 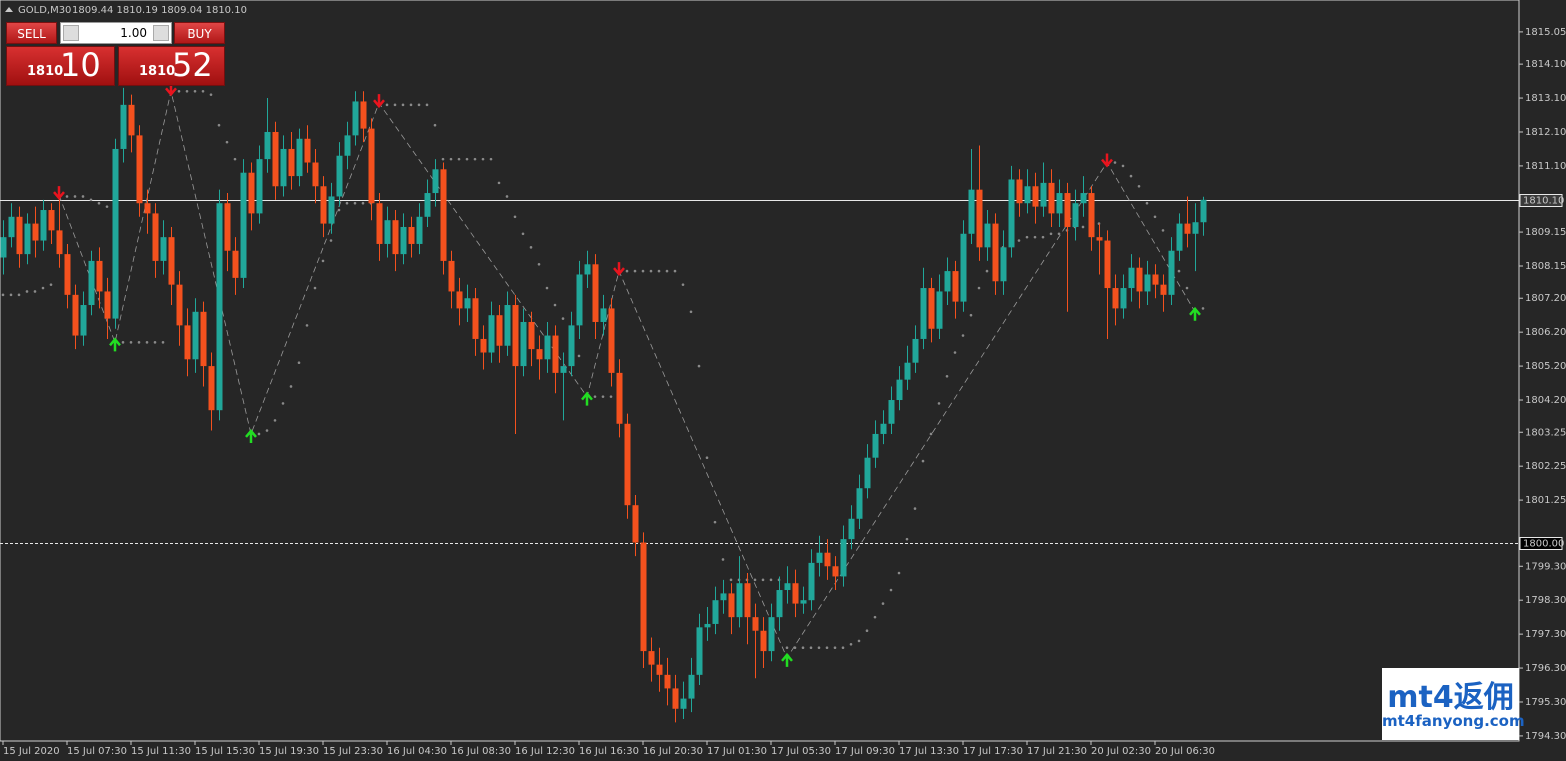 What do you see at coordinates (161, 33) in the screenshot?
I see `lot-up` at bounding box center [161, 33].